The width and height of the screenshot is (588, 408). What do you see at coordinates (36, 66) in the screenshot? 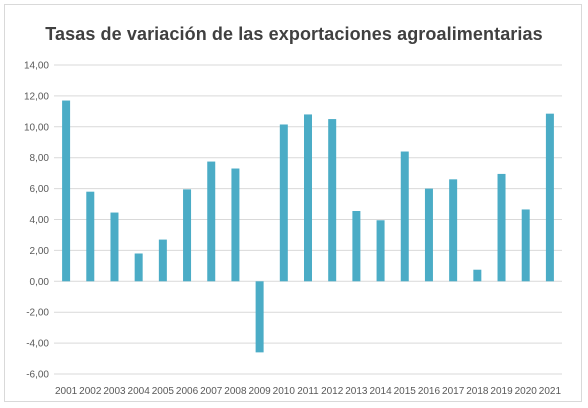
I see `y-tick-label: 14,00` at bounding box center [36, 66].